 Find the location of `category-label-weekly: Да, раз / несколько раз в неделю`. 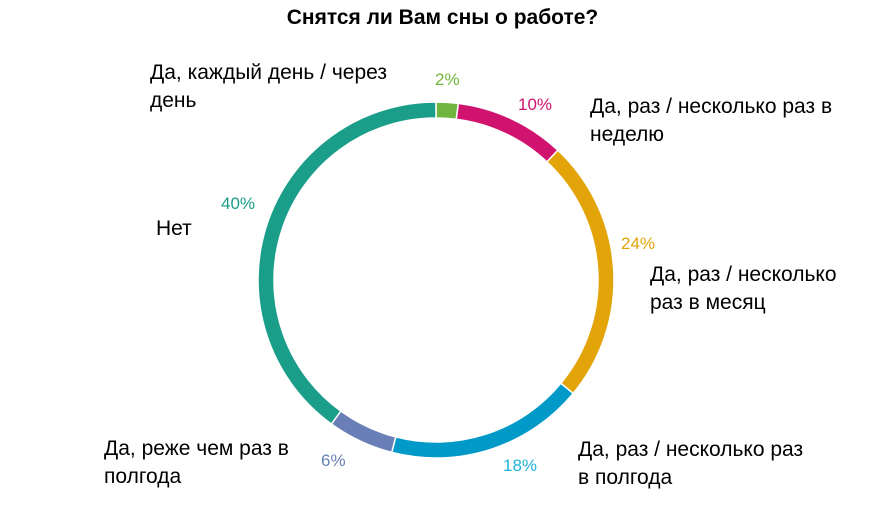

category-label-weekly: Да, раз / несколько раз в неделю is located at coordinates (711, 120).